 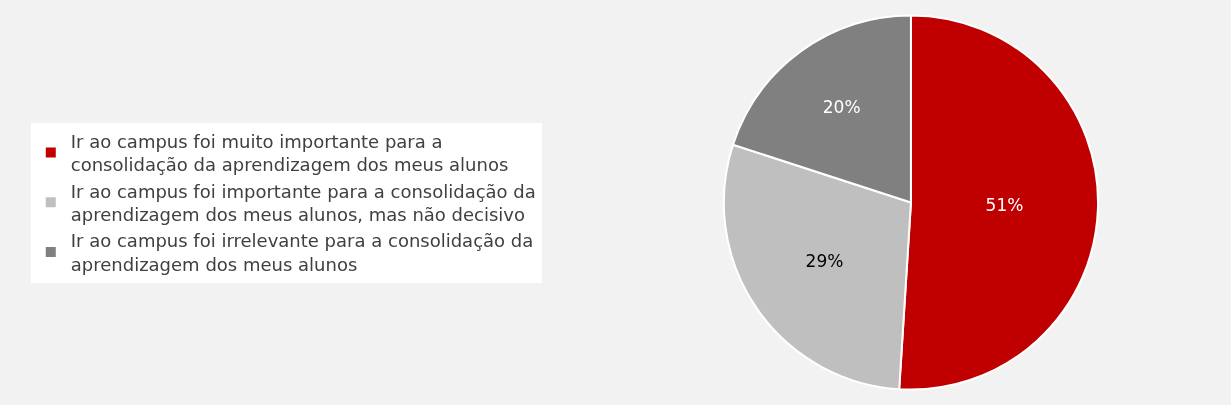 I want to click on data-label: 20%, so click(x=841, y=107).